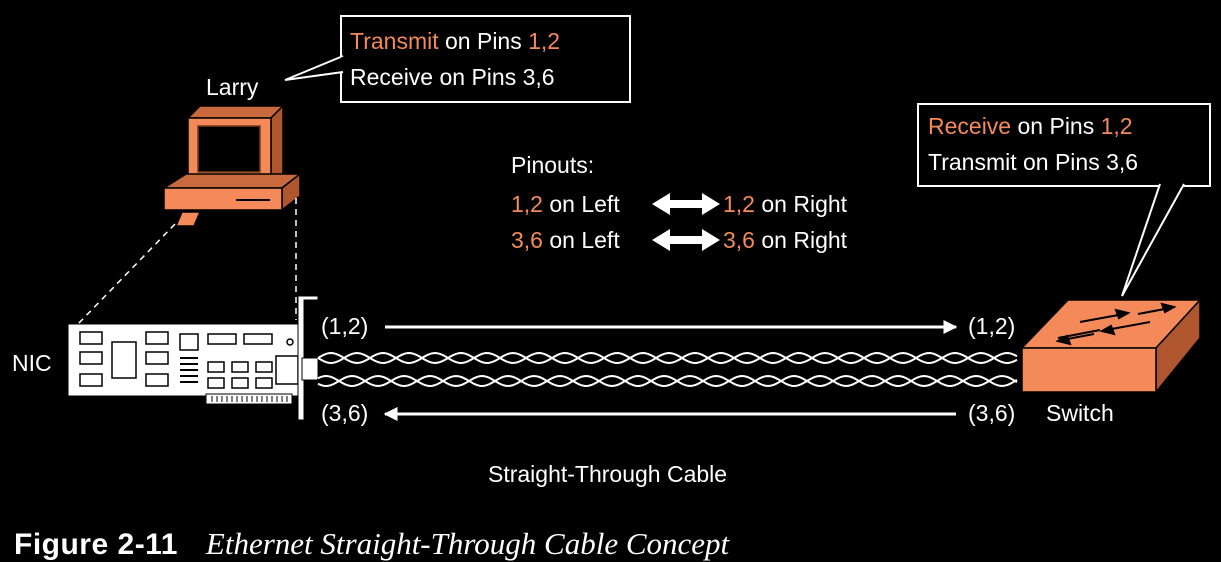 This screenshot has width=1221, height=562. What do you see at coordinates (1064, 200) in the screenshot?
I see `switch-callout: Receive on Pins 1,2 Transmit on Pins 3,6` at bounding box center [1064, 200].